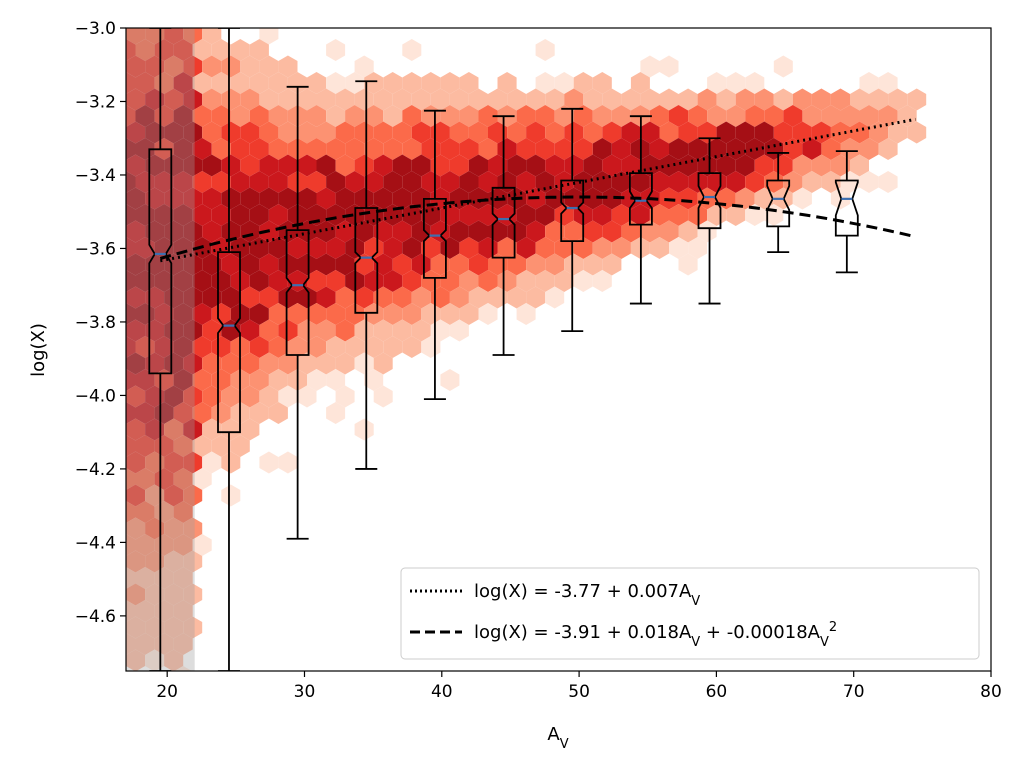  I want to click on fit-lines, so click(537, 190).